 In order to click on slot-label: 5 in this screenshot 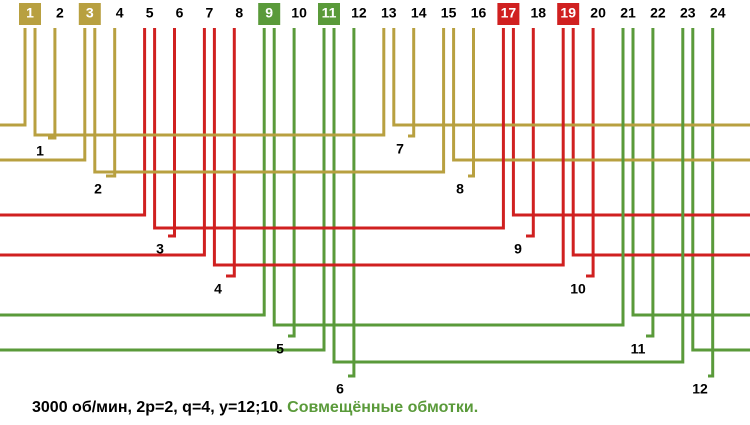, I will do `click(150, 13)`.